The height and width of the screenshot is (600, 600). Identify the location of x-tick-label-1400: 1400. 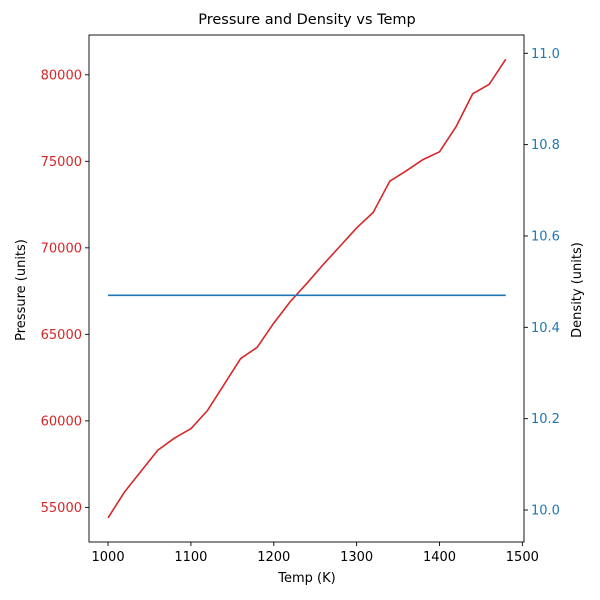
(439, 557).